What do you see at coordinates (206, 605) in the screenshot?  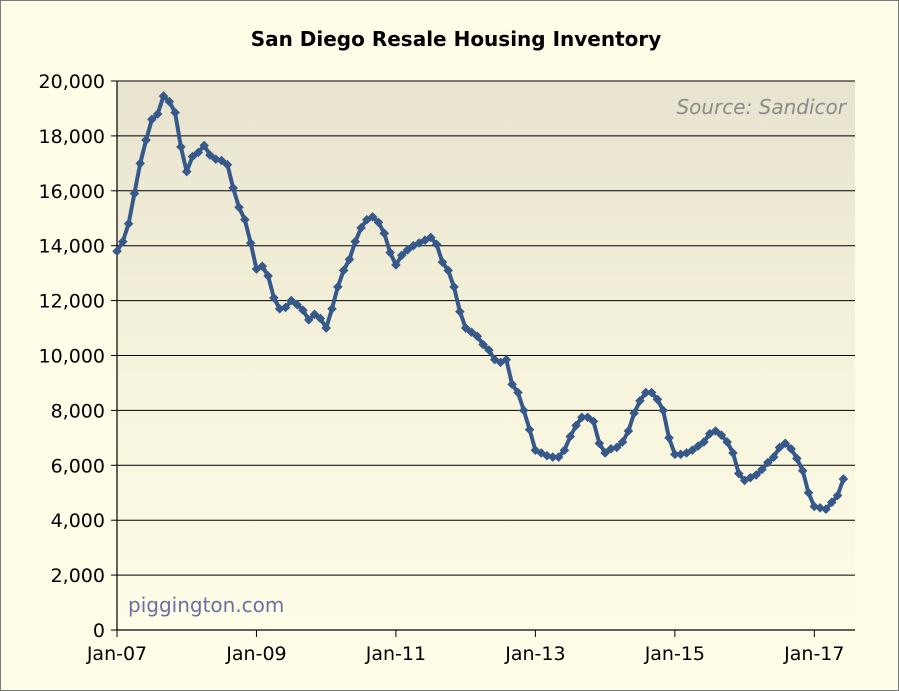 I see `watermark-text: piggington.com` at bounding box center [206, 605].